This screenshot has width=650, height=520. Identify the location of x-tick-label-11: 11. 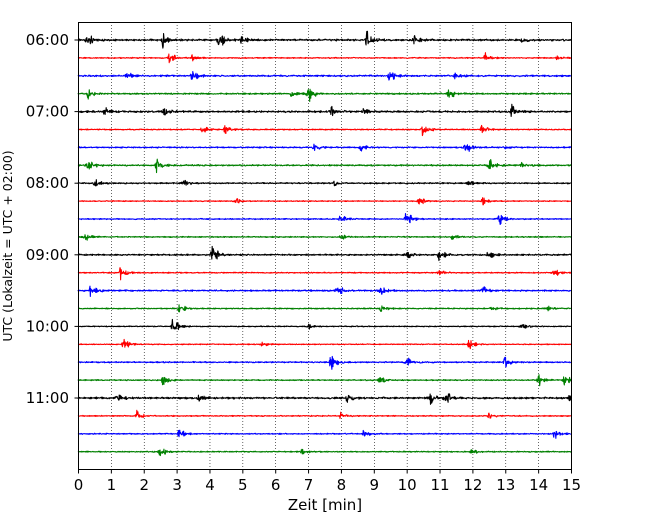
(439, 485).